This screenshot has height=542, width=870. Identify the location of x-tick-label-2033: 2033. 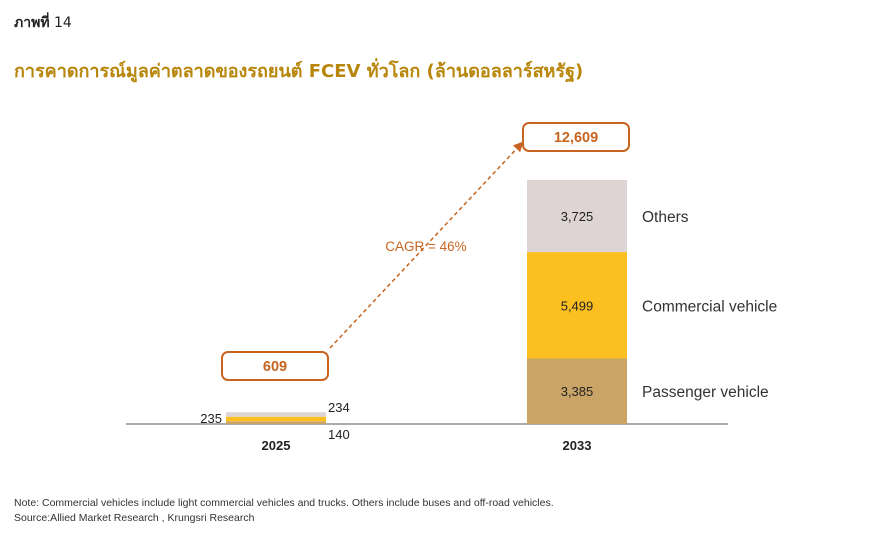
(577, 445).